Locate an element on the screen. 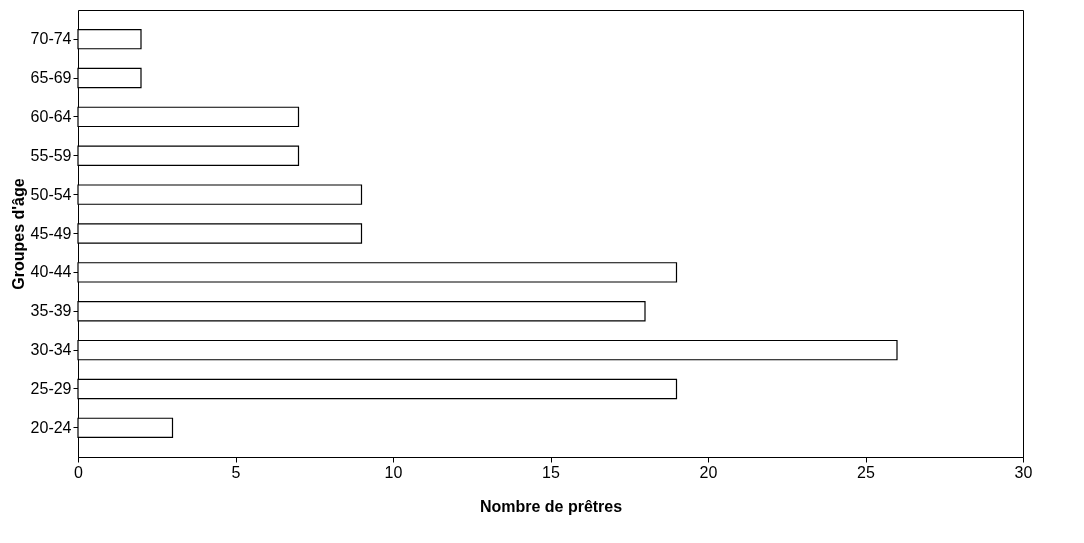 Image resolution: width=1084 pixels, height=543 pixels. y-tick-label: 25-29 is located at coordinates (51, 388).